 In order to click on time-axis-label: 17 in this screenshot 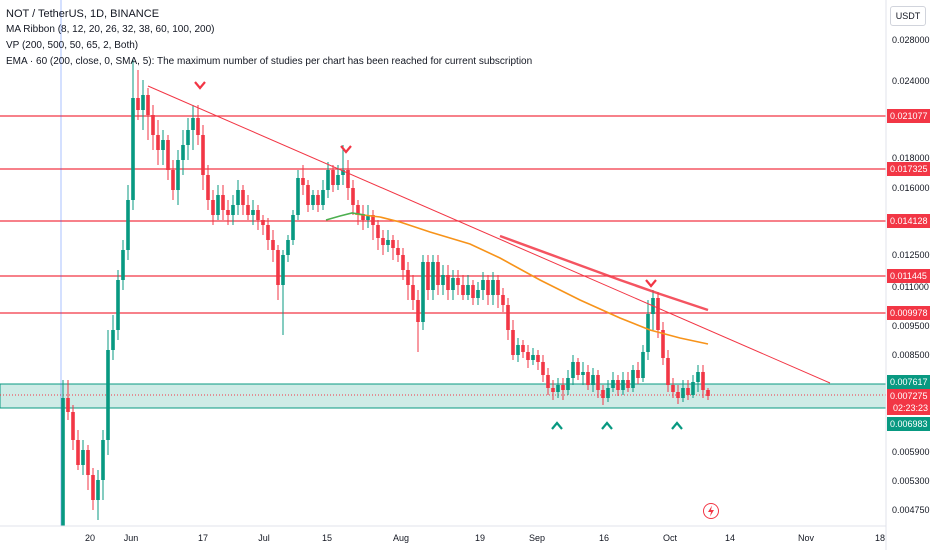, I will do `click(203, 538)`.